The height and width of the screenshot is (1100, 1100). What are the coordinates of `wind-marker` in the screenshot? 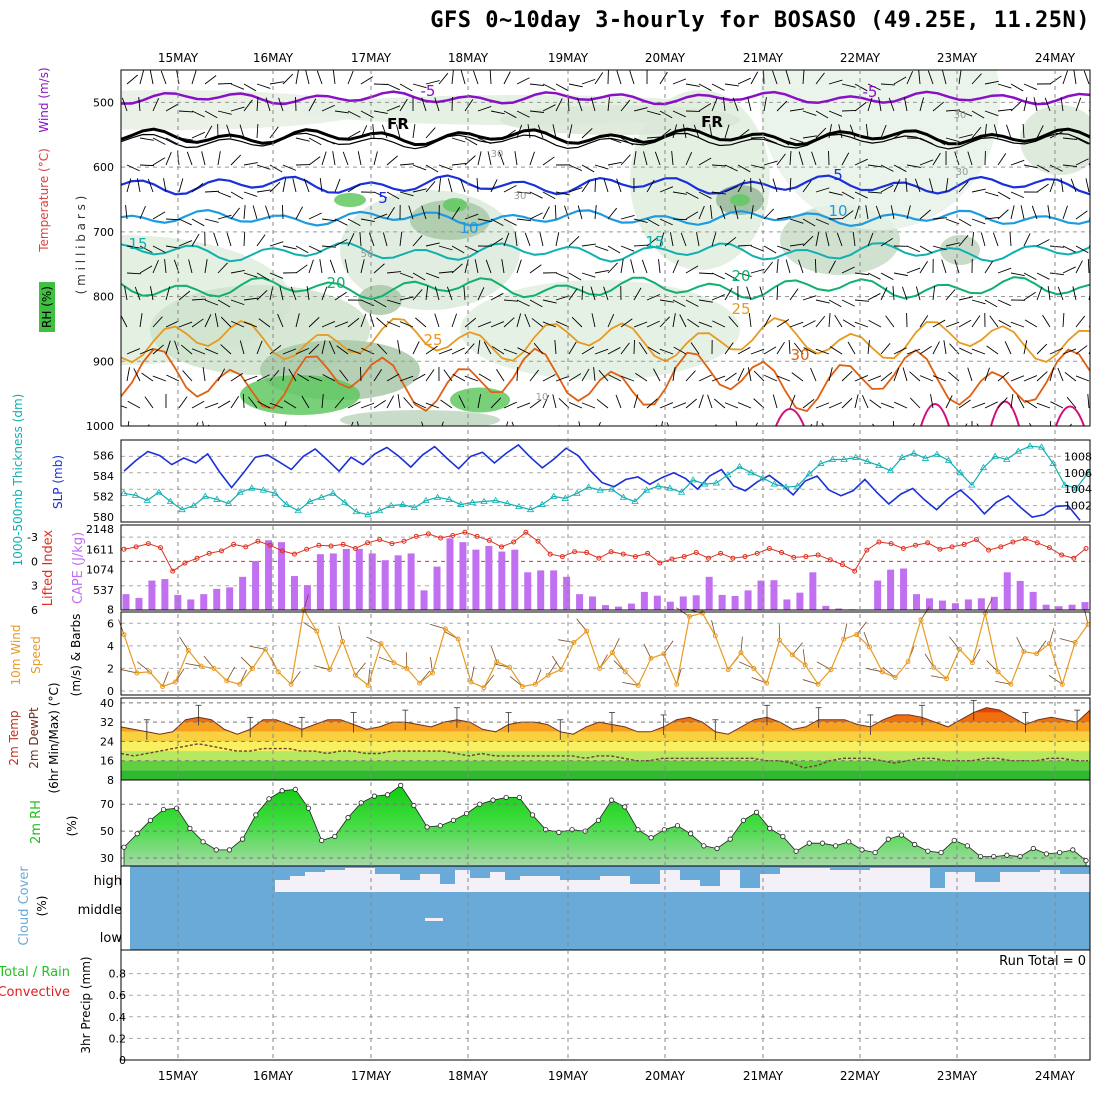 It's located at (998, 672).